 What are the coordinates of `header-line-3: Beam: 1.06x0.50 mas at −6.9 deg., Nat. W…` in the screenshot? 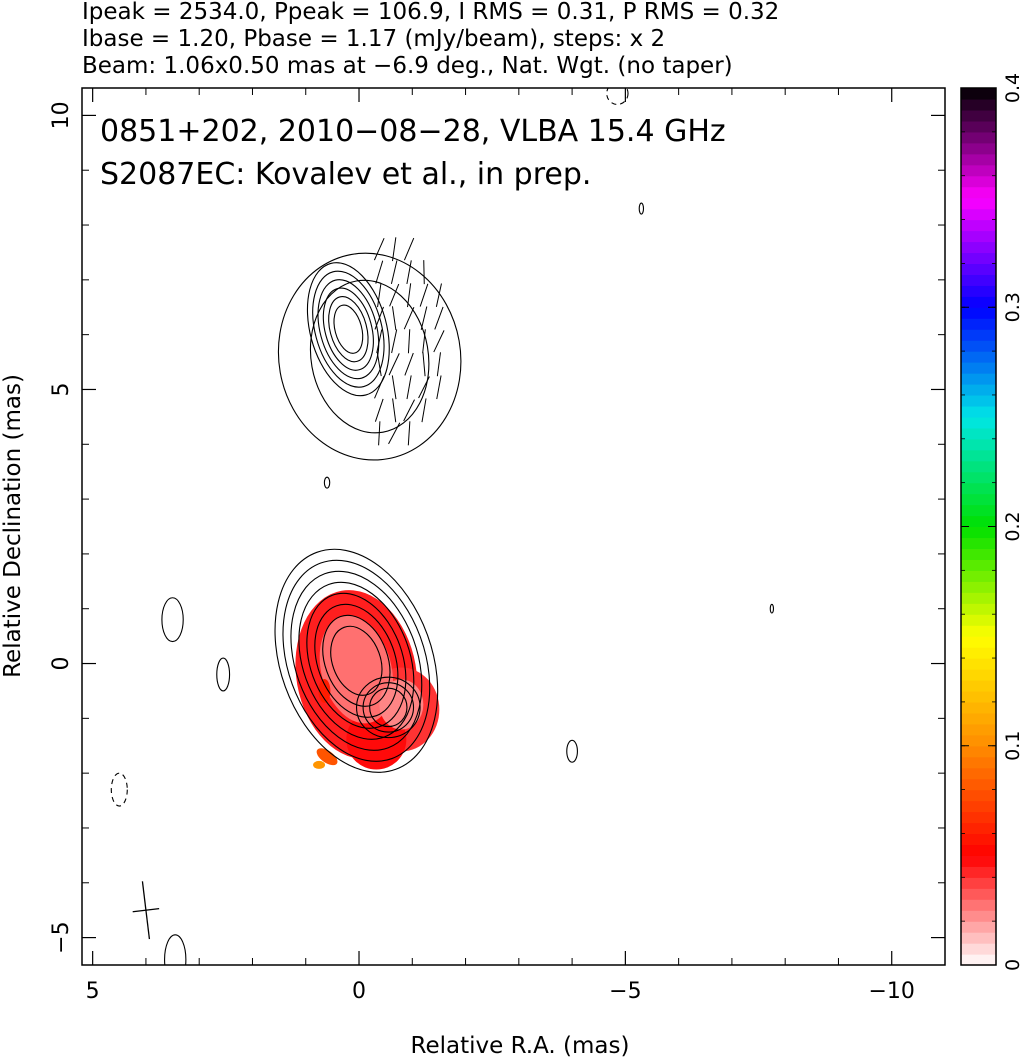 It's located at (407, 66).